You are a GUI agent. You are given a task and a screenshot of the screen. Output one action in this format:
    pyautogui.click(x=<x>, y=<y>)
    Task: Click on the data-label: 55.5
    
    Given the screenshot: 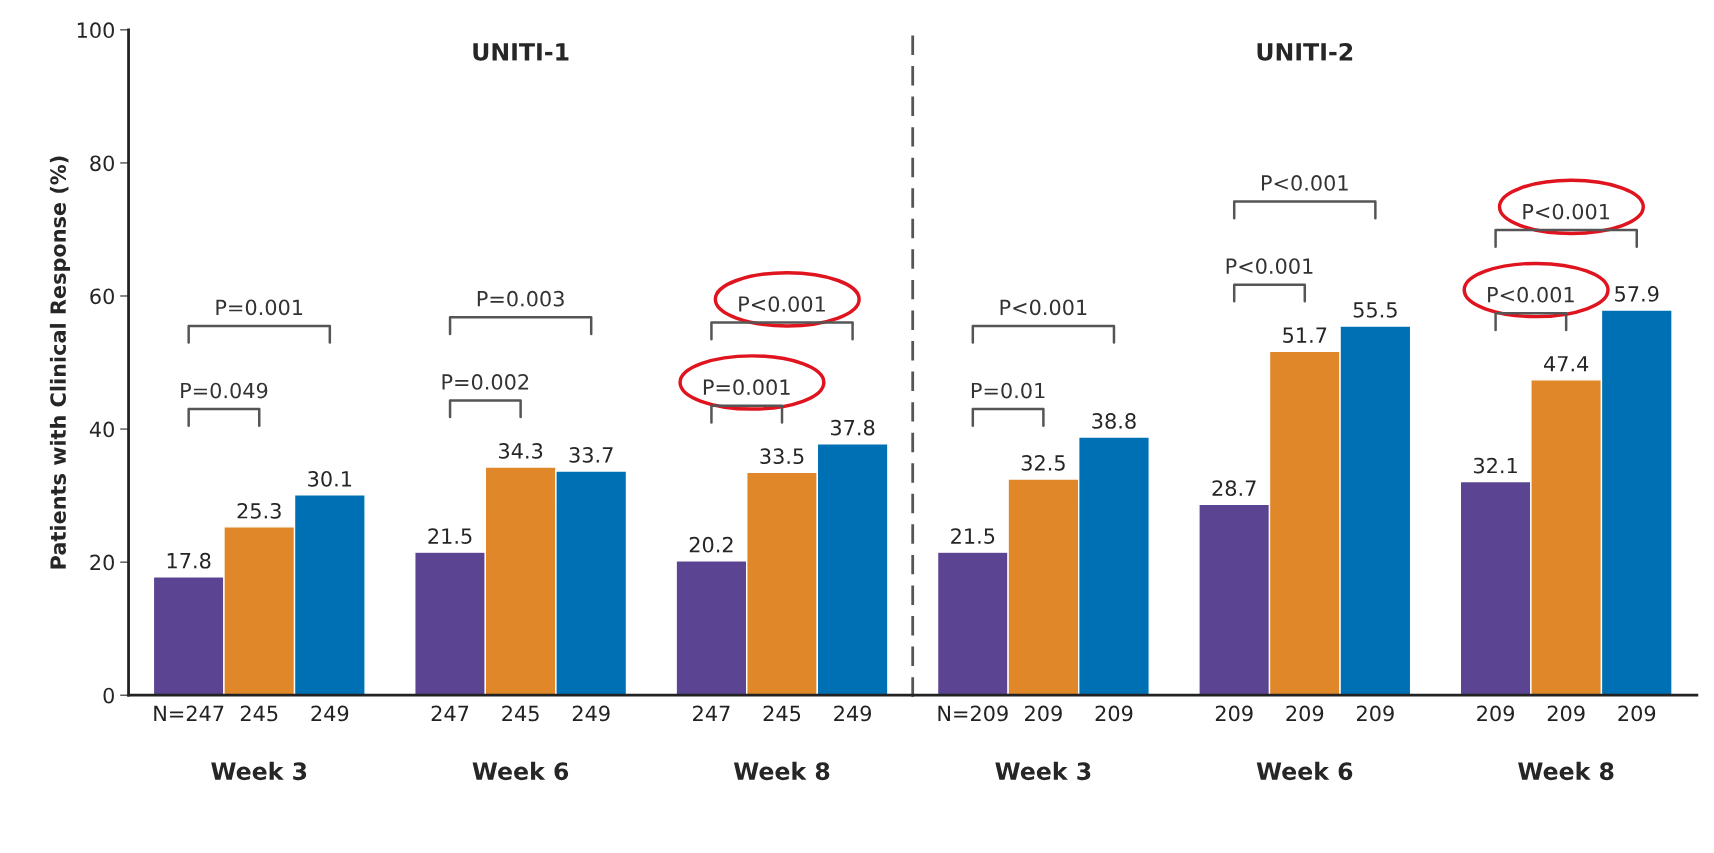 What is the action you would take?
    pyautogui.click(x=1375, y=310)
    